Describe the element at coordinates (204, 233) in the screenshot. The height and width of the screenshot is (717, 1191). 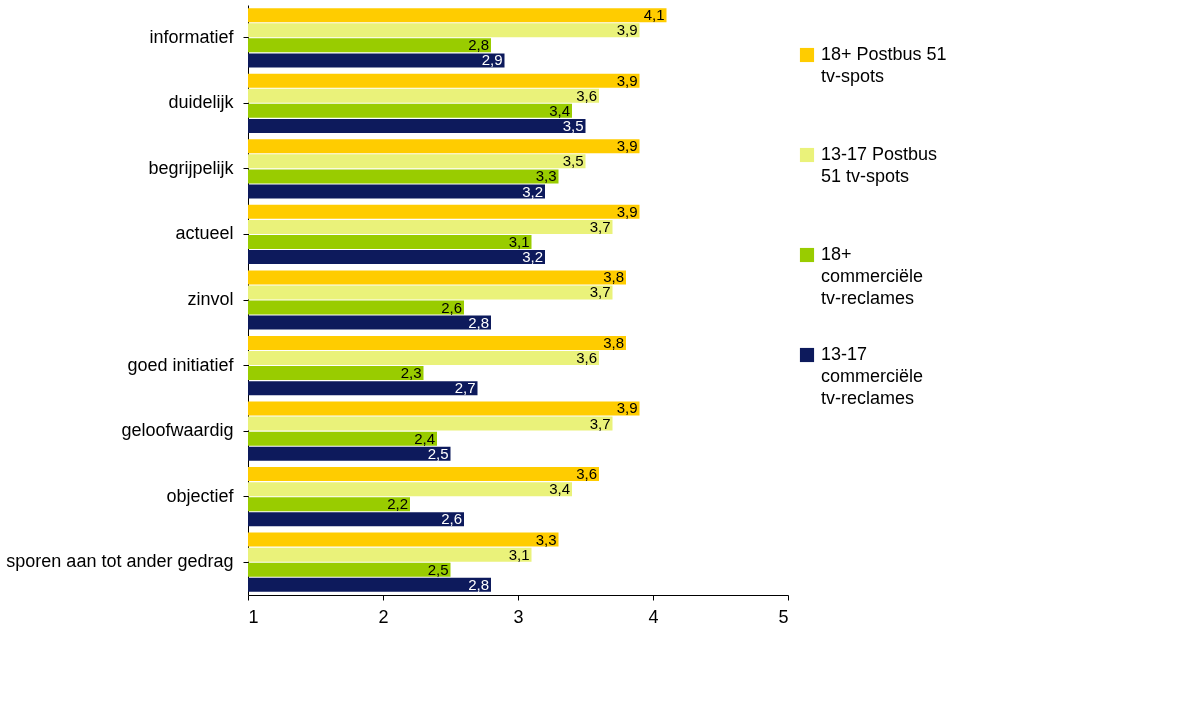
I see `y-tick-label: actueel` at that location.